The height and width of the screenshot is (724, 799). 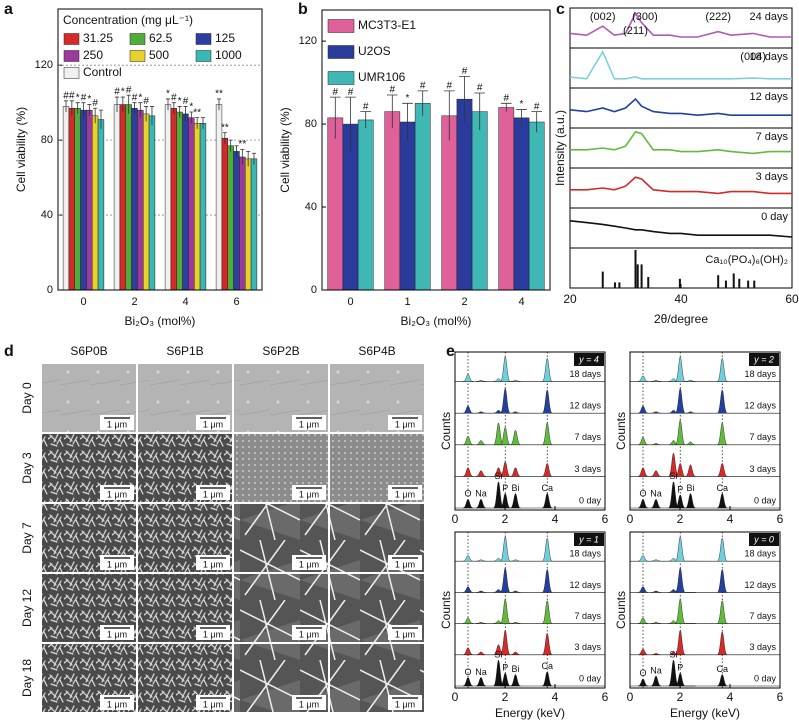 What do you see at coordinates (387, 25) in the screenshot?
I see `legend-label: MC3T3-E1` at bounding box center [387, 25].